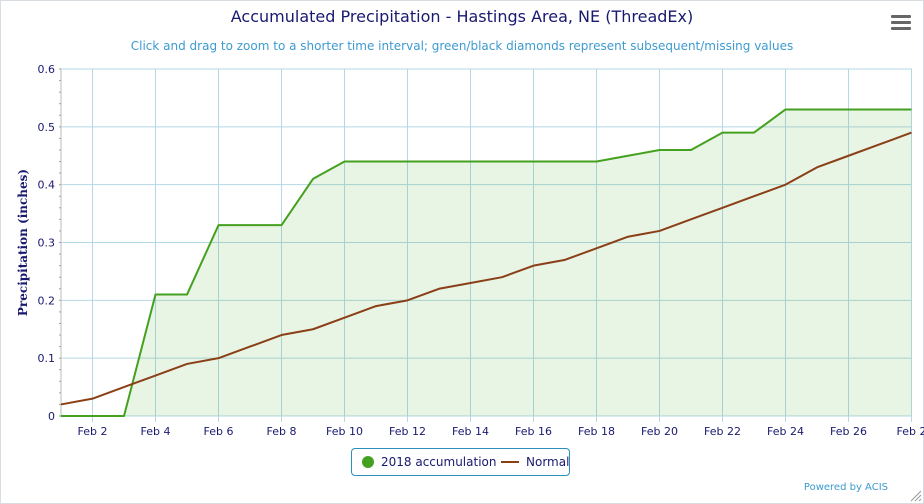 The width and height of the screenshot is (924, 504). I want to click on x-tick-label: Feb 22, so click(722, 431).